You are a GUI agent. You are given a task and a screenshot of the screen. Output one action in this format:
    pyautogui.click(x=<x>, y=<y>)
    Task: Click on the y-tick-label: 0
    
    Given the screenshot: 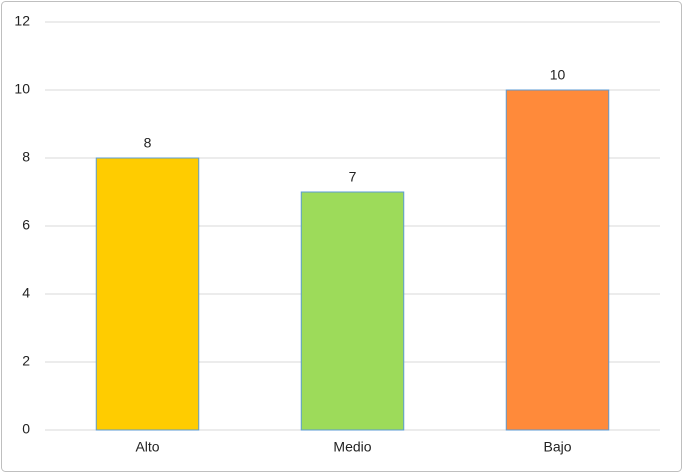 What is the action you would take?
    pyautogui.click(x=26, y=429)
    